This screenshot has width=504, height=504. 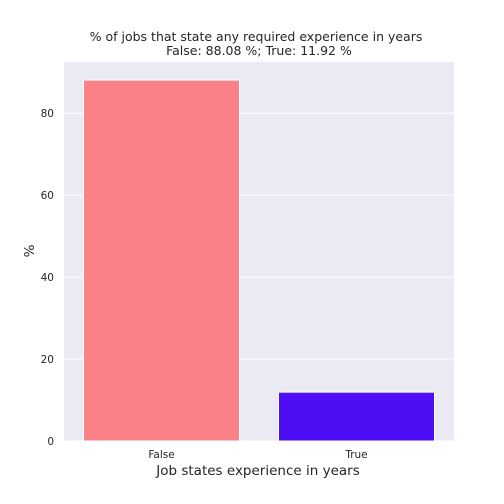 What do you see at coordinates (257, 471) in the screenshot?
I see `x-axis-label: Job states experience in years` at bounding box center [257, 471].